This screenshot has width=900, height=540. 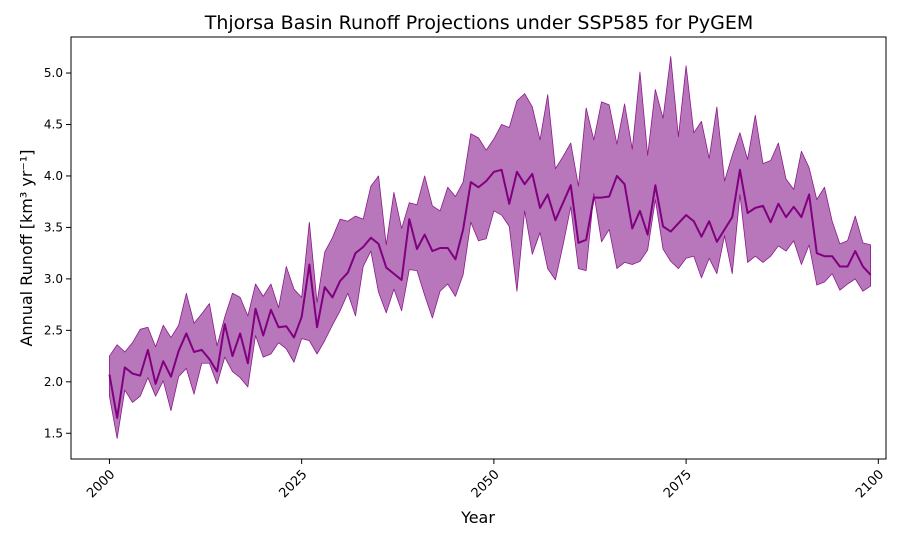 I want to click on y-tick-label: 3.0, so click(x=53, y=279).